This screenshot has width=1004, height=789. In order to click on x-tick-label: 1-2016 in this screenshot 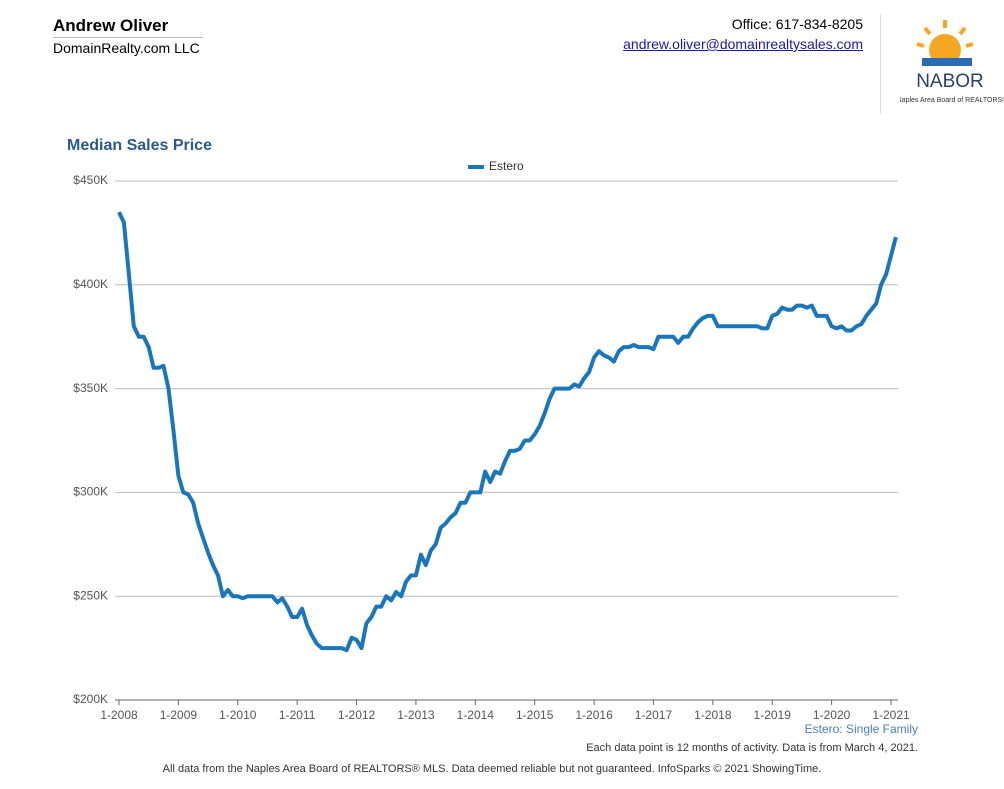, I will do `click(594, 715)`.